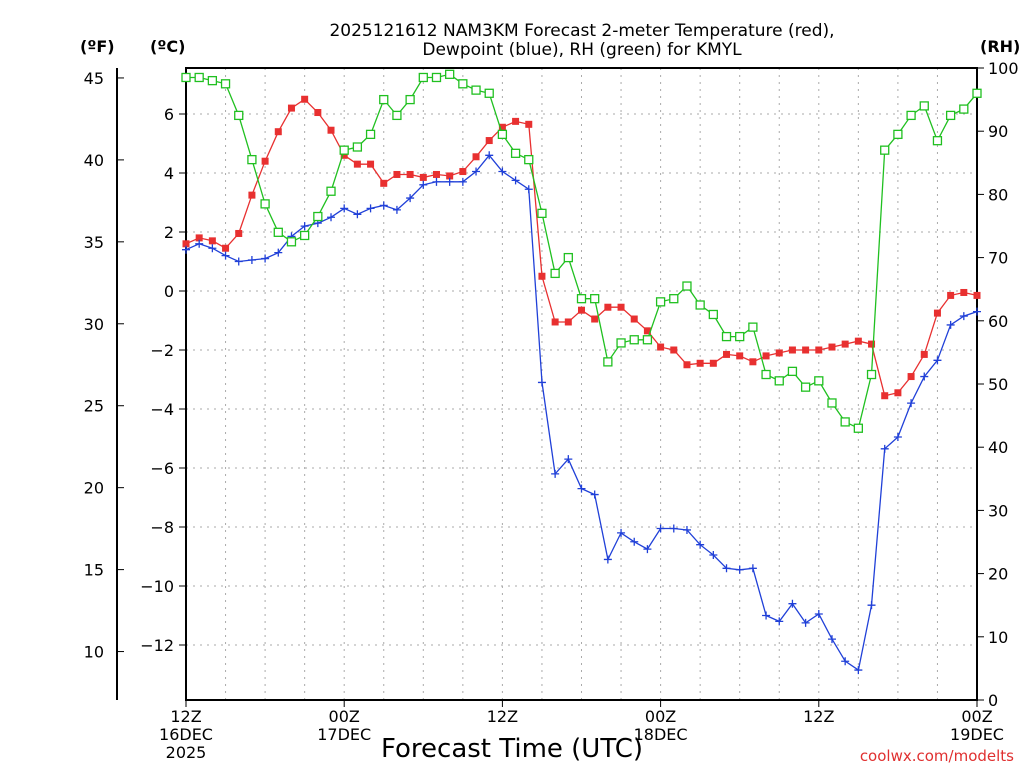 The image size is (1024, 768). I want to click on fahrenheit-tick-label: 15, so click(94, 570).